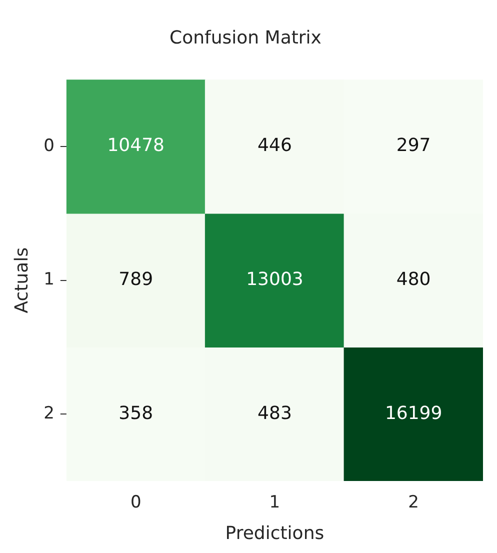  I want to click on x-tick-label: 0, so click(136, 502).